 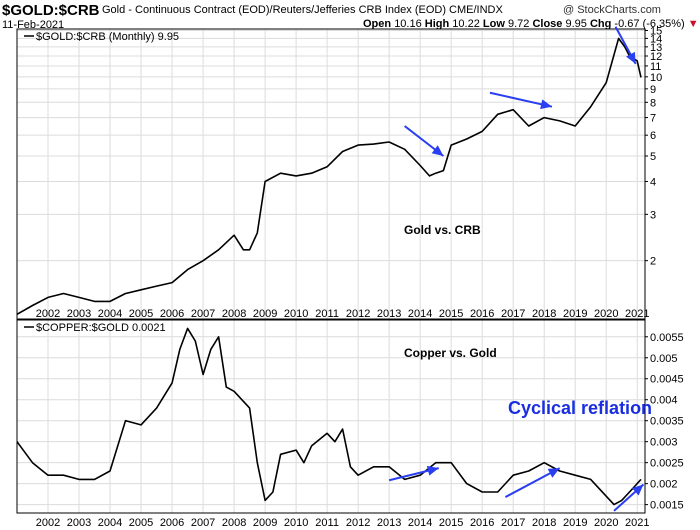 I want to click on close-label: Close, so click(x=547, y=24).